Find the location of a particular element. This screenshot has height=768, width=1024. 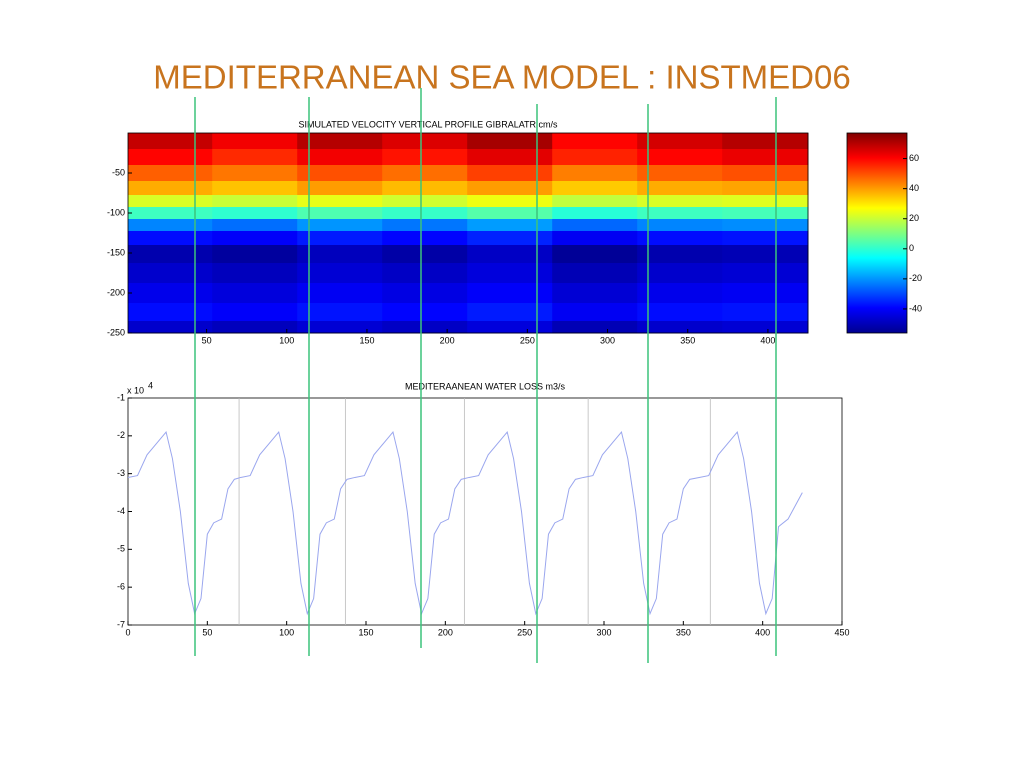

y-tick-label: -1 is located at coordinates (121, 397).